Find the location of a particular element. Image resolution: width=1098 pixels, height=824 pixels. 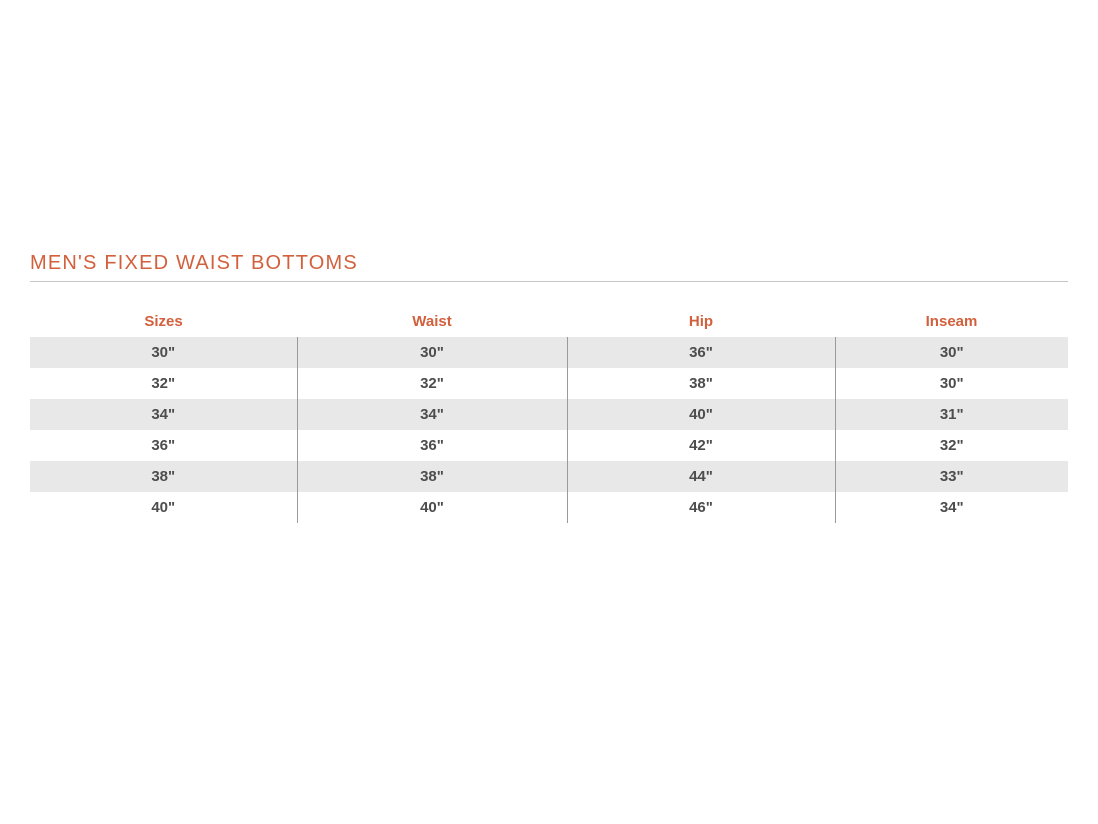

table-row: 36" 36" 42" 32" is located at coordinates (549, 445).